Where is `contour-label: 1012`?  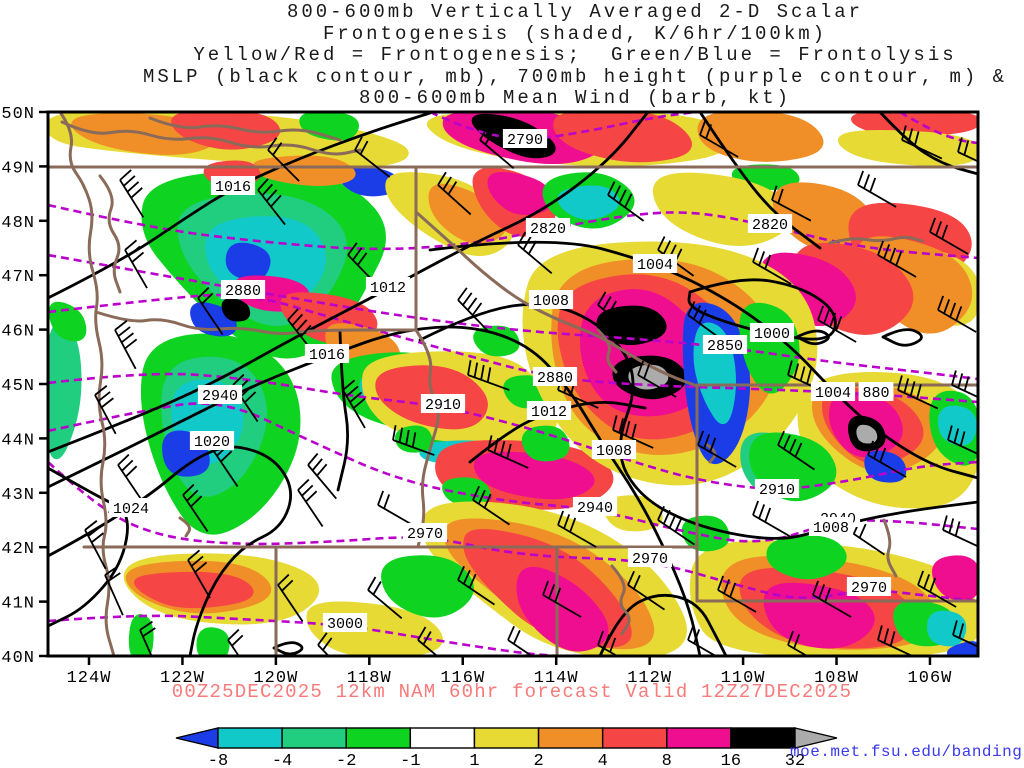
contour-label: 1012 is located at coordinates (549, 412).